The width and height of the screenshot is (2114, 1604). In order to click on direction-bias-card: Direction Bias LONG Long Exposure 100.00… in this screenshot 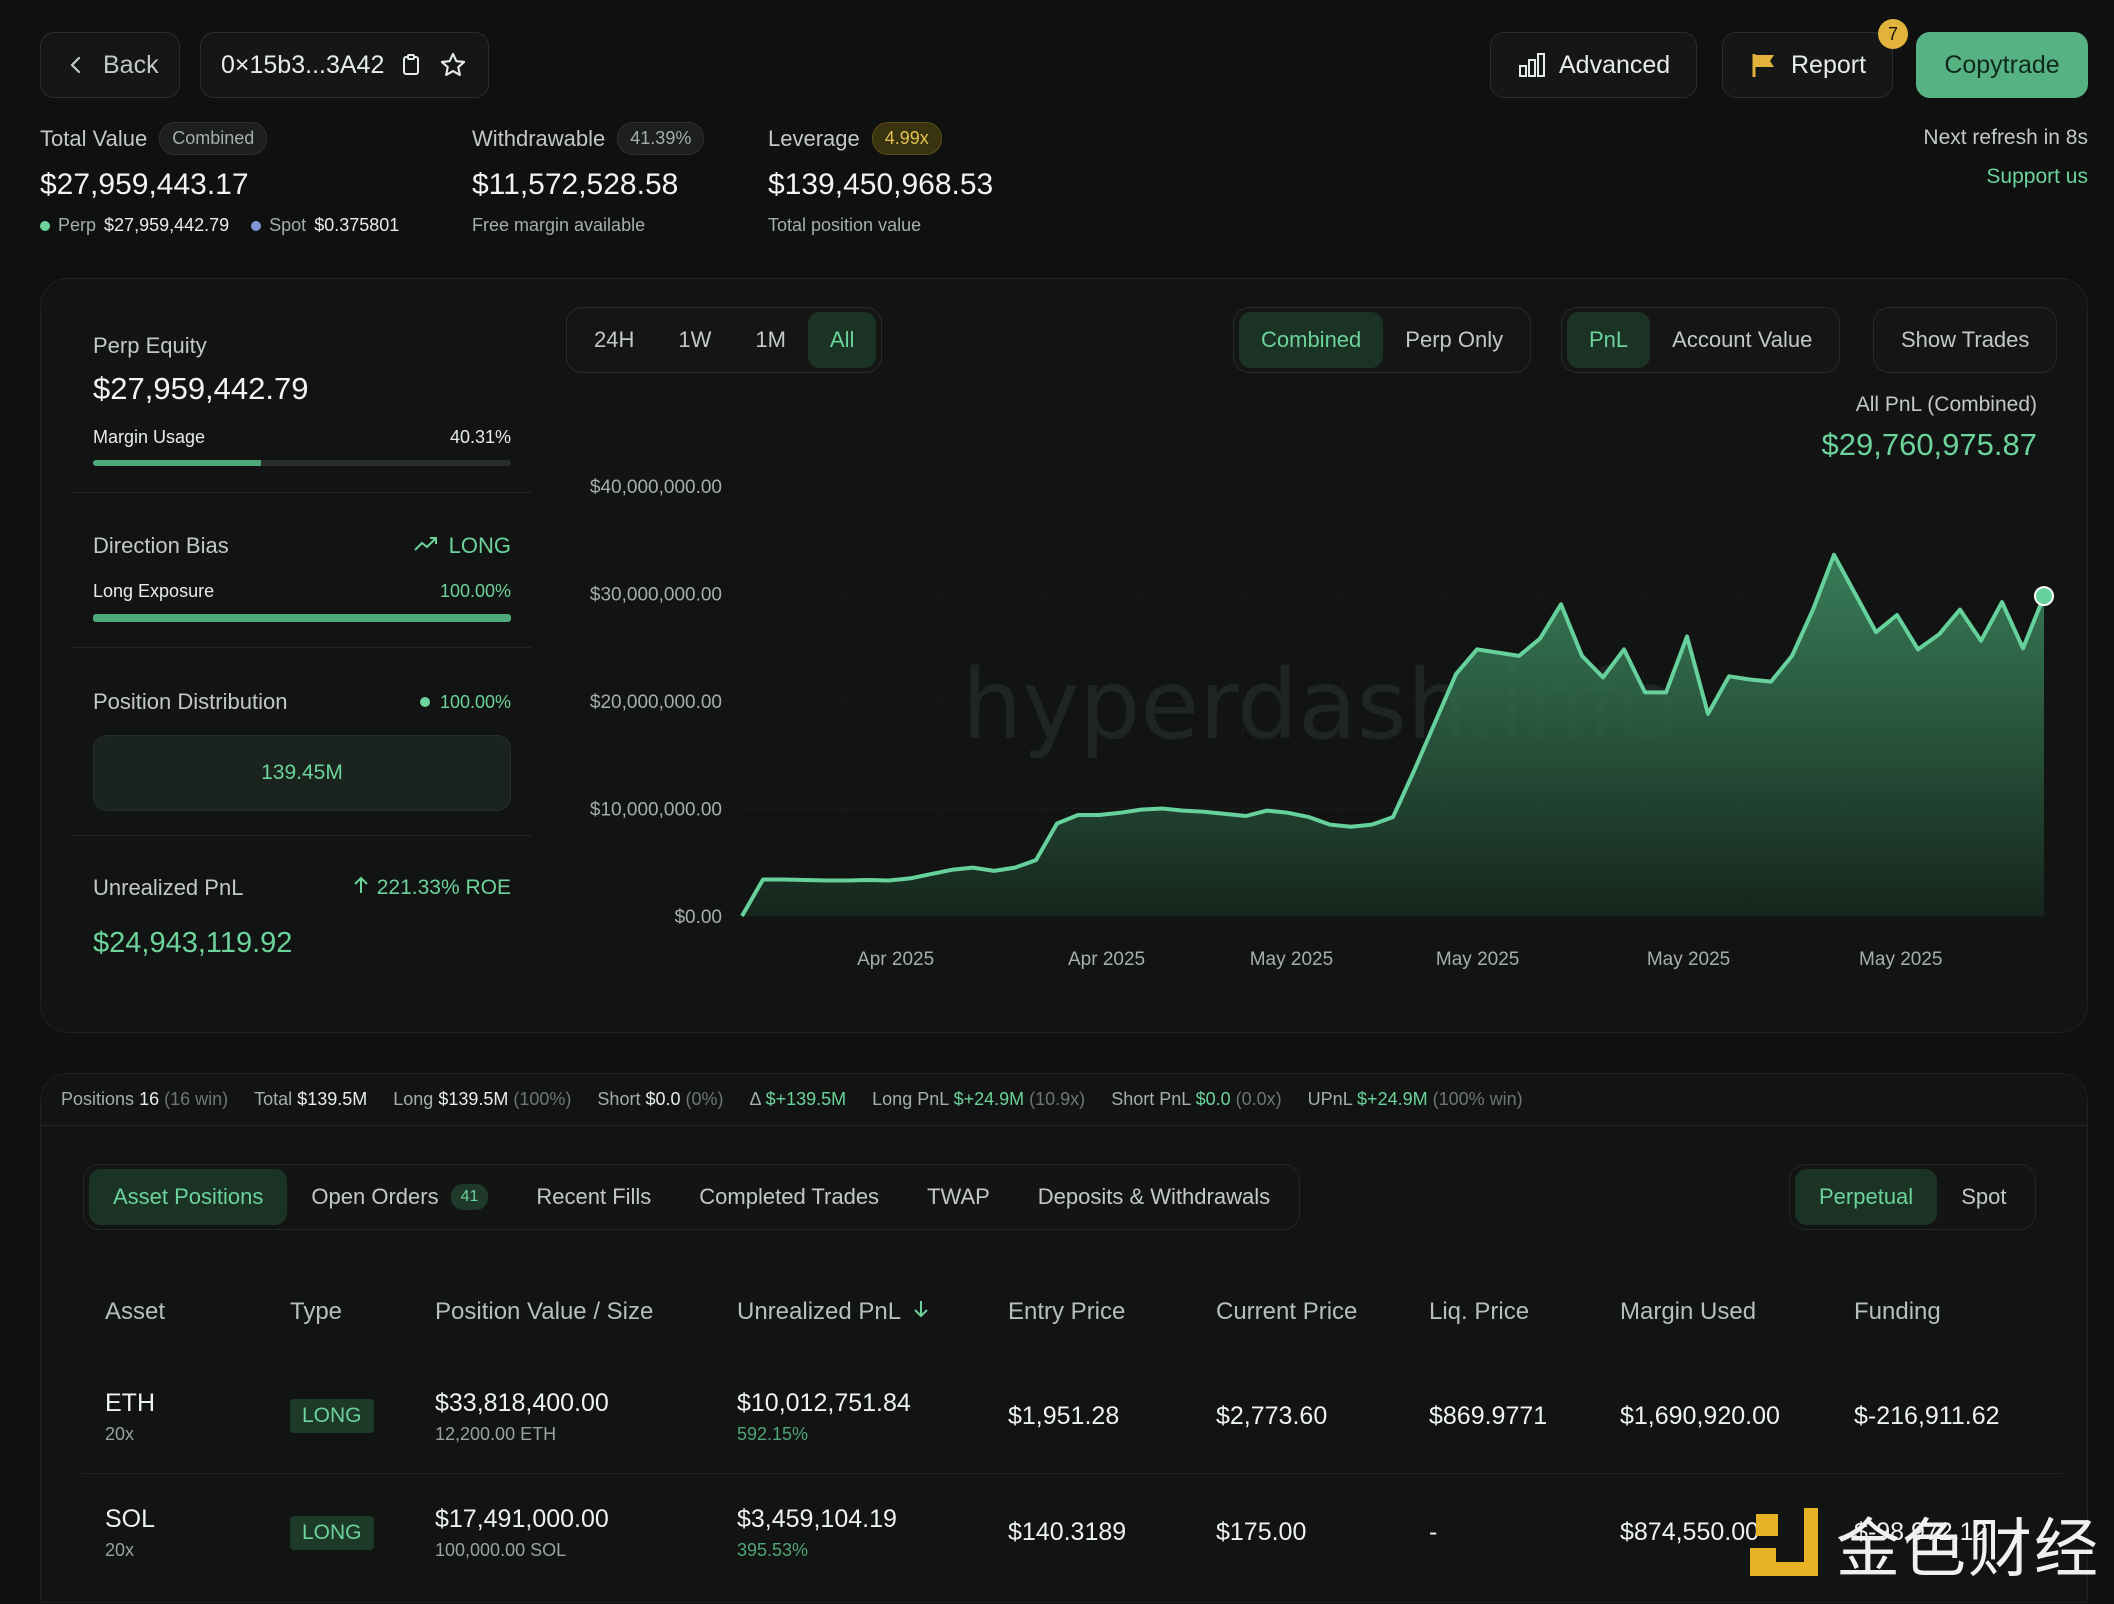, I will do `click(302, 577)`.